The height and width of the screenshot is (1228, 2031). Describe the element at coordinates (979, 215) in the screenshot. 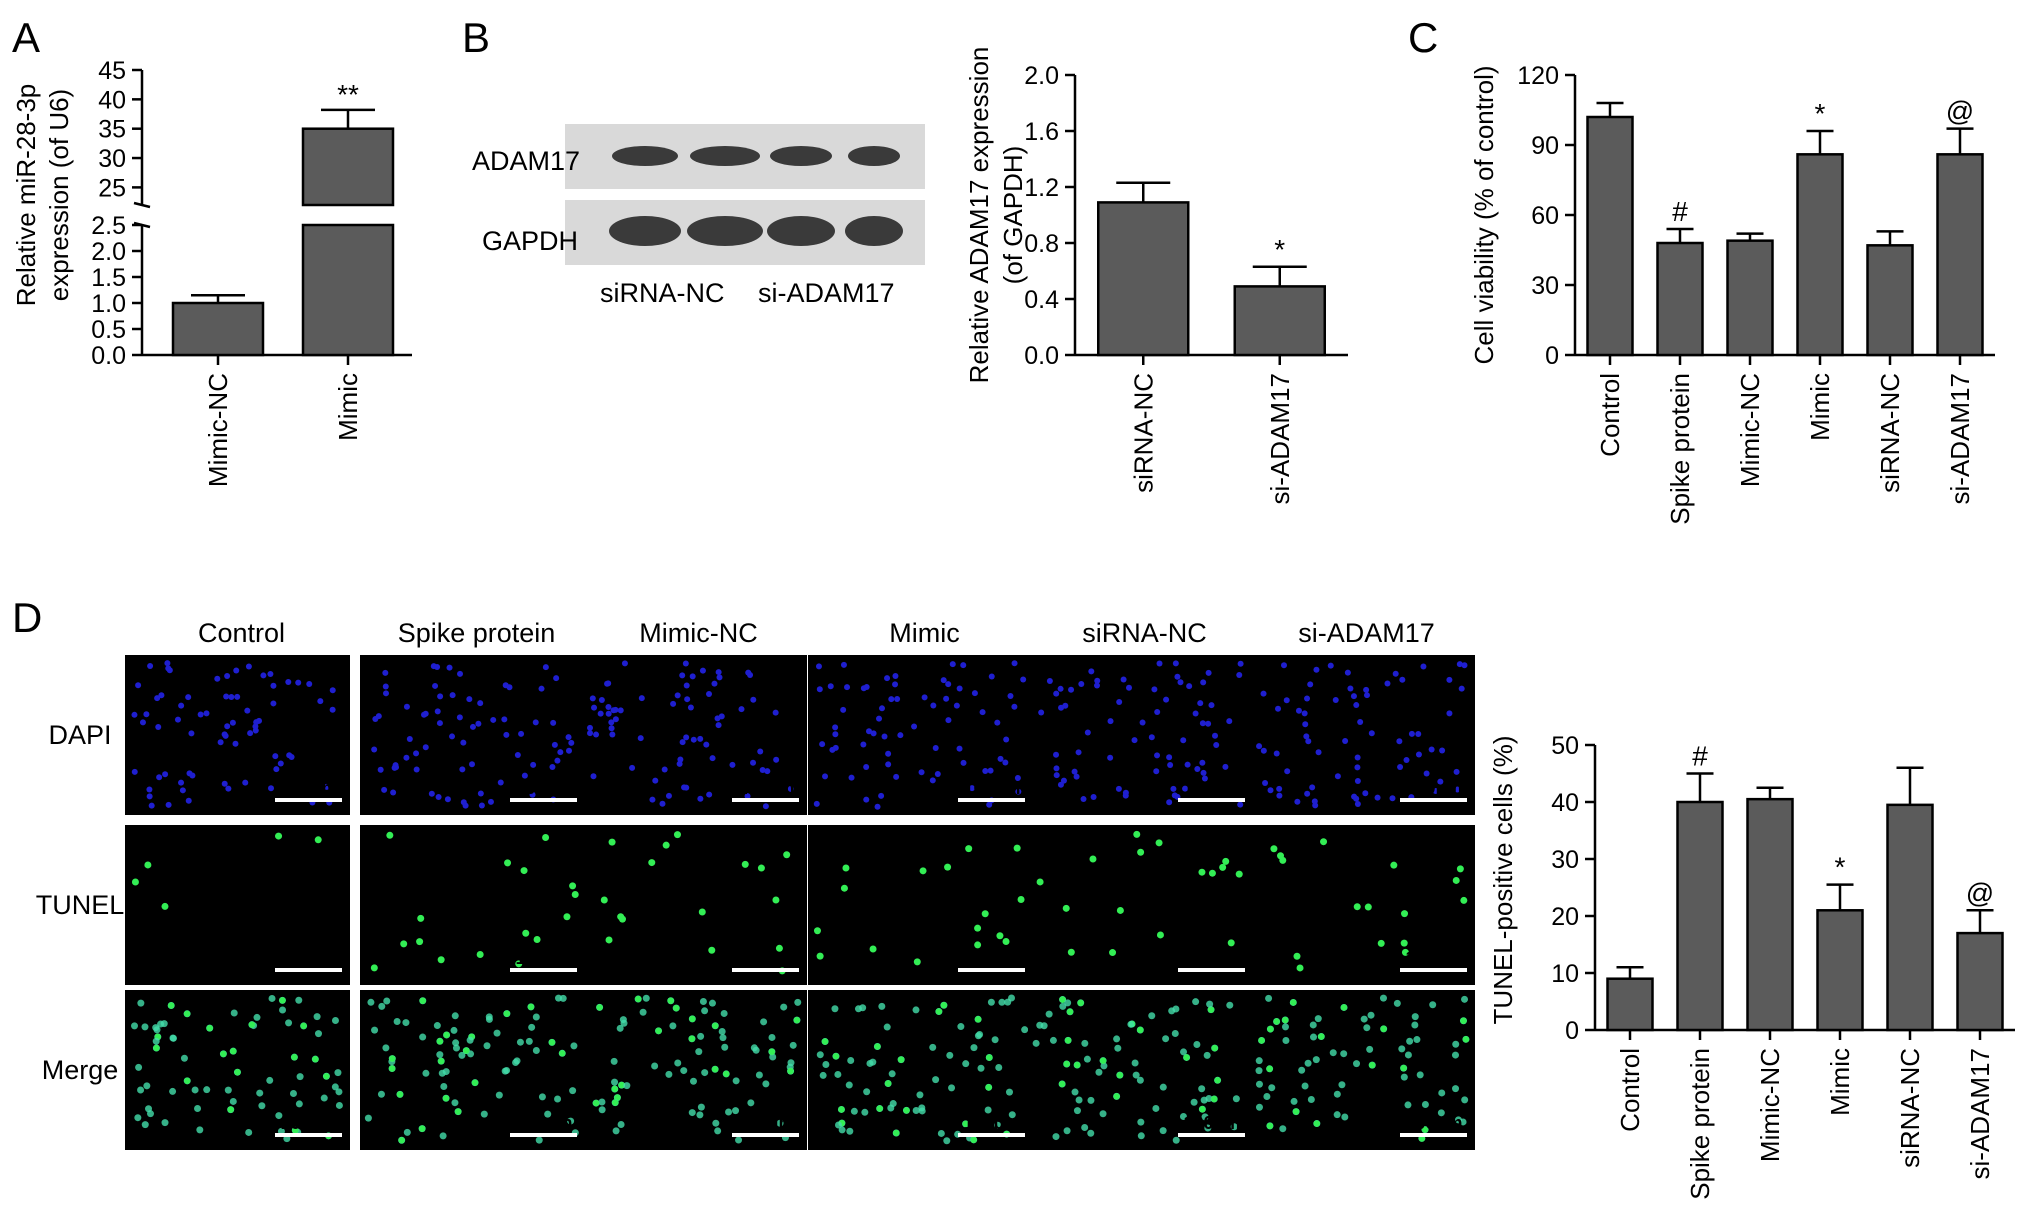

I see `panel-b-ylabel-line1: Relative ADAM17 expression` at that location.